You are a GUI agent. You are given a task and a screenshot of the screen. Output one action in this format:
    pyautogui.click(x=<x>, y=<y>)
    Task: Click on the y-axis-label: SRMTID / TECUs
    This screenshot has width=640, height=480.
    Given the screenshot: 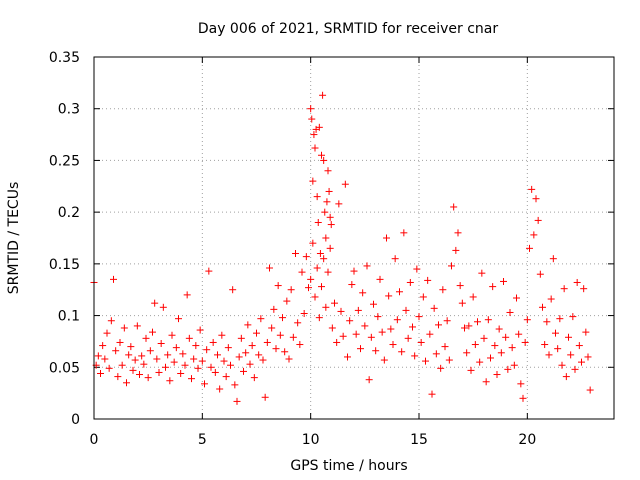 What is the action you would take?
    pyautogui.click(x=14, y=238)
    